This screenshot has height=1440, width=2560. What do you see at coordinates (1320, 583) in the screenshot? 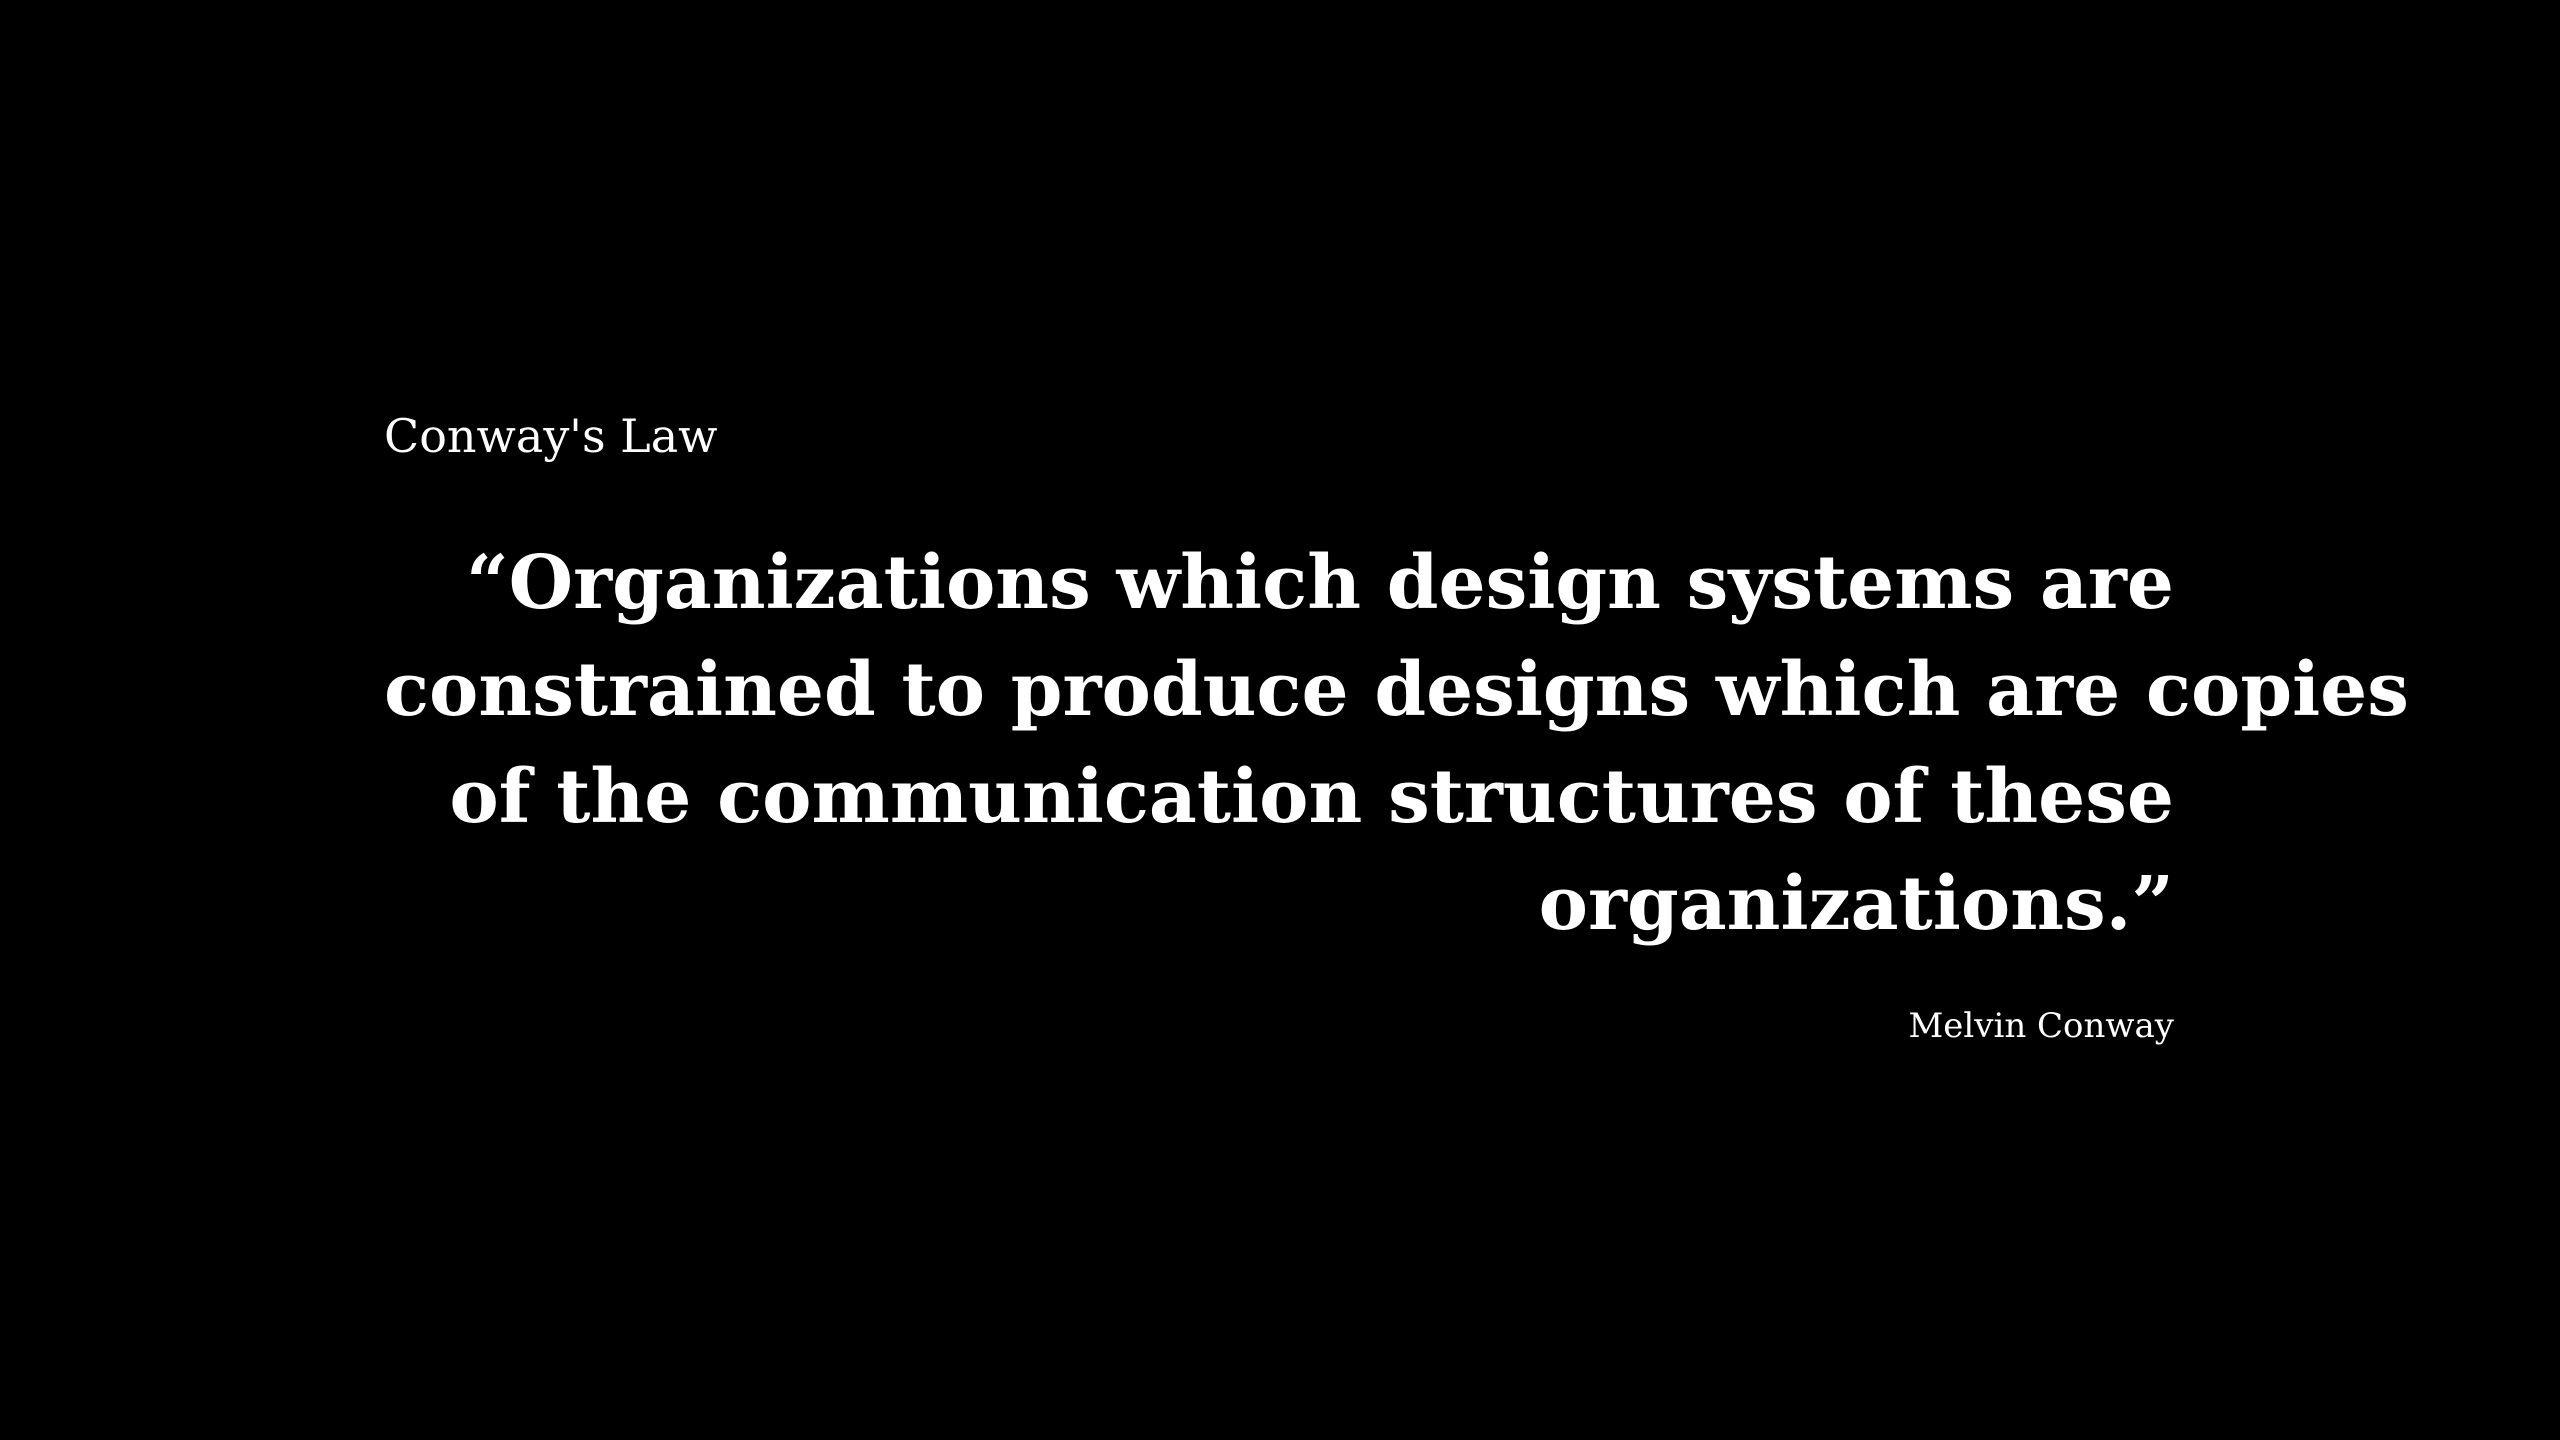
I see `quote-line: “Organizations which design systems are` at bounding box center [1320, 583].